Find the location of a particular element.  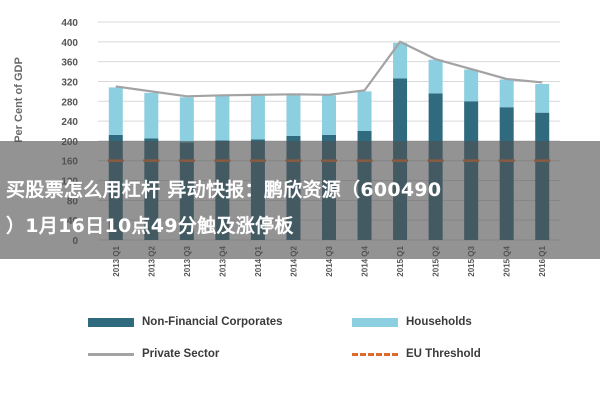

x-tick-label: 2015 Q1 is located at coordinates (400, 260).